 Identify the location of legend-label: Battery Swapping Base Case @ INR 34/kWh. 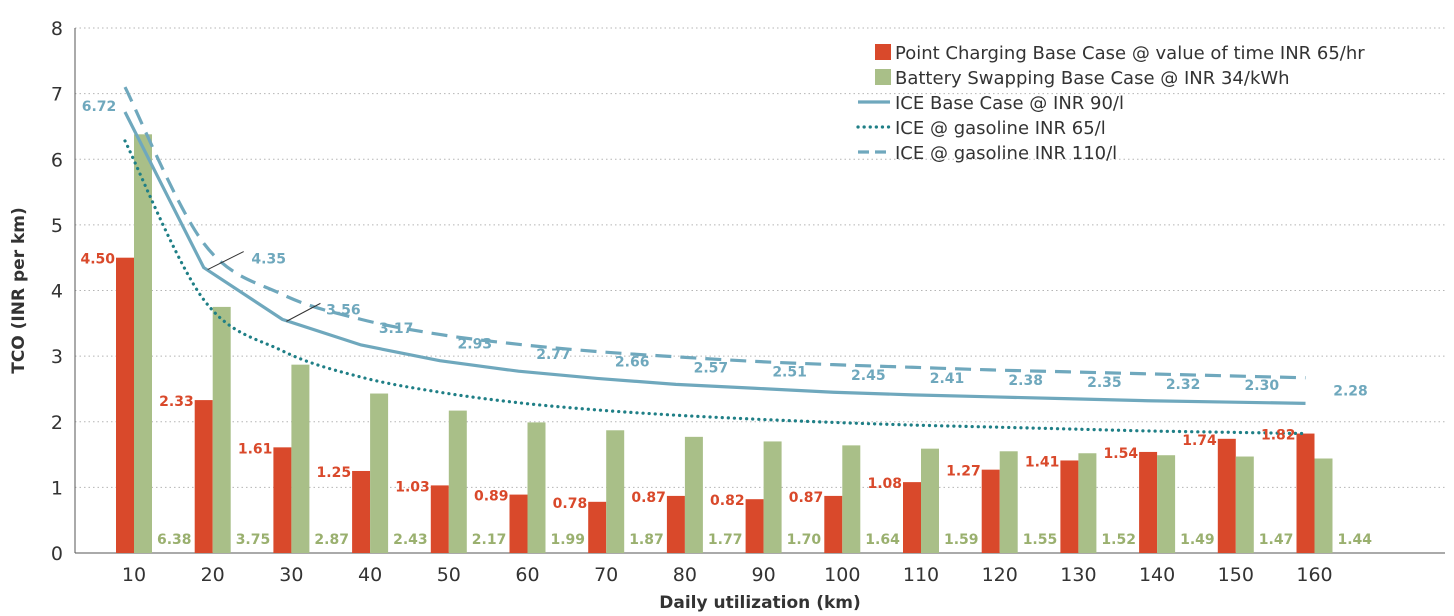
(1092, 78).